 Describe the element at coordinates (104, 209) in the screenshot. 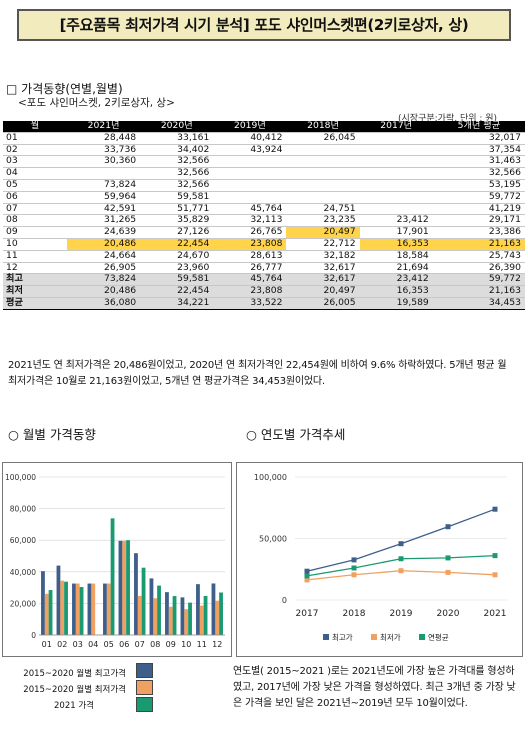

I see `value-cell: 42,591` at that location.